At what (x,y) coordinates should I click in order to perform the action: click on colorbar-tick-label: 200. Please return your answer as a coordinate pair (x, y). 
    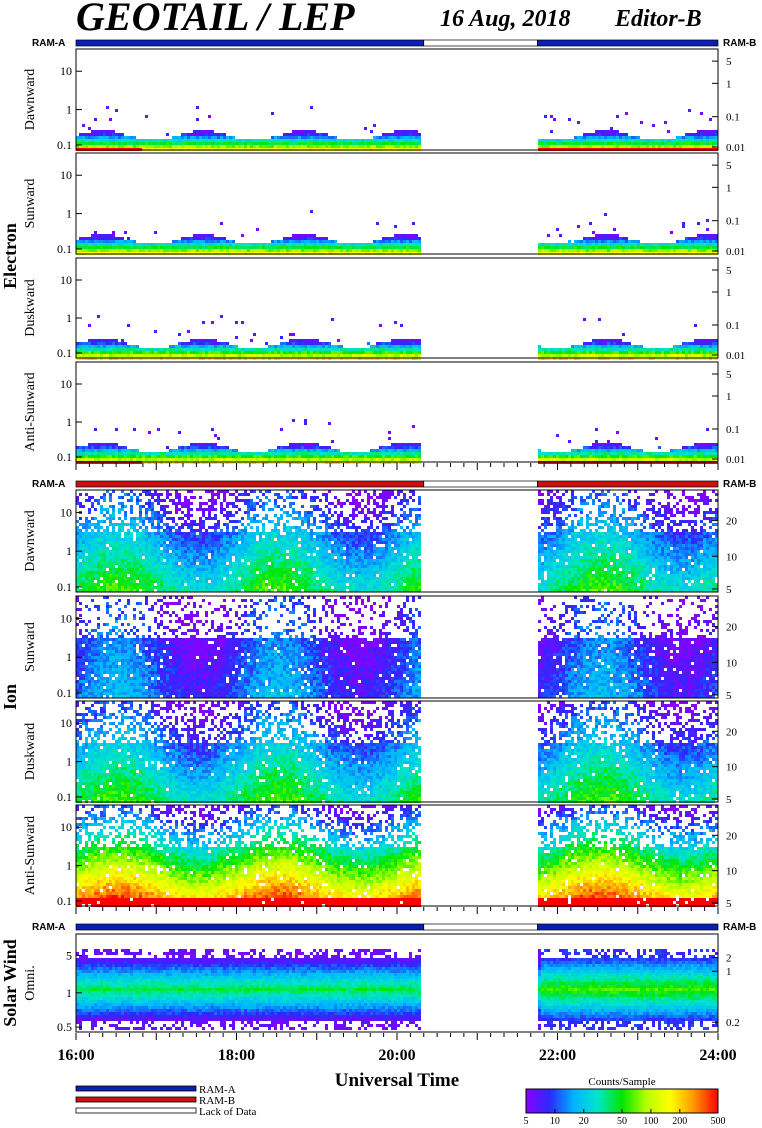
    Looking at the image, I should click on (679, 1121).